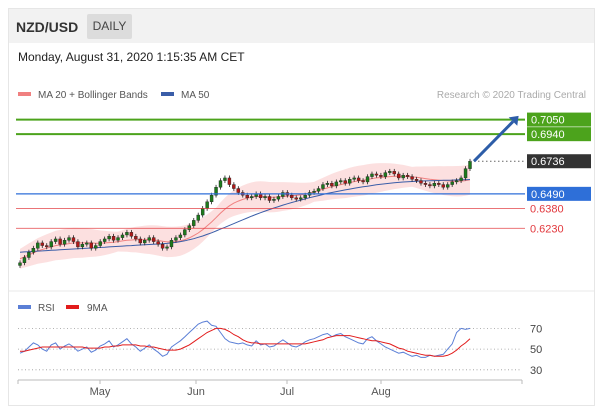  Describe the element at coordinates (548, 121) in the screenshot. I see `target-level-label: 0.7050` at that location.